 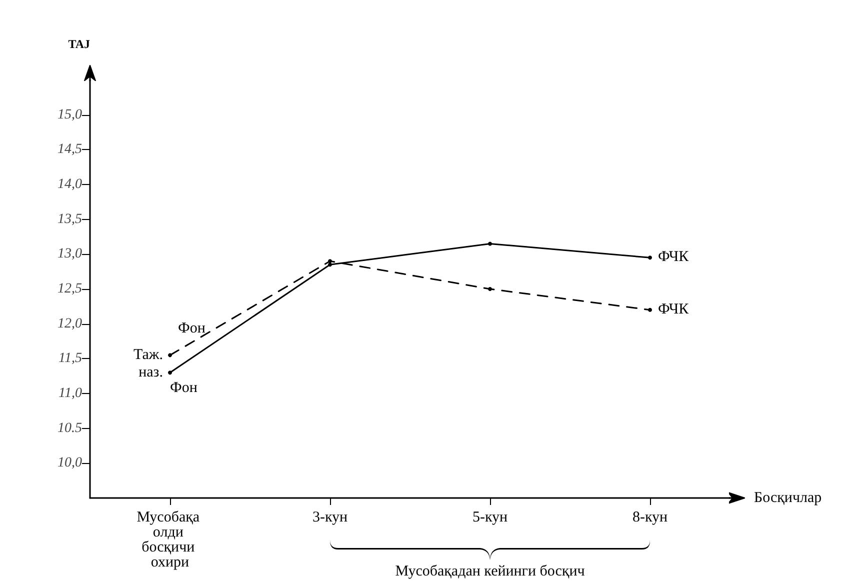 I want to click on y-axis-title: TAJ, so click(x=79, y=44).